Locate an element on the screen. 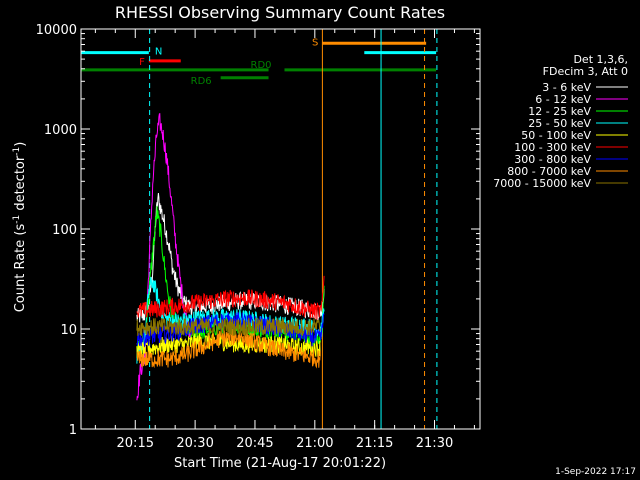 The height and width of the screenshot is (480, 640). y-tick-label-0: 1 is located at coordinates (73, 430).